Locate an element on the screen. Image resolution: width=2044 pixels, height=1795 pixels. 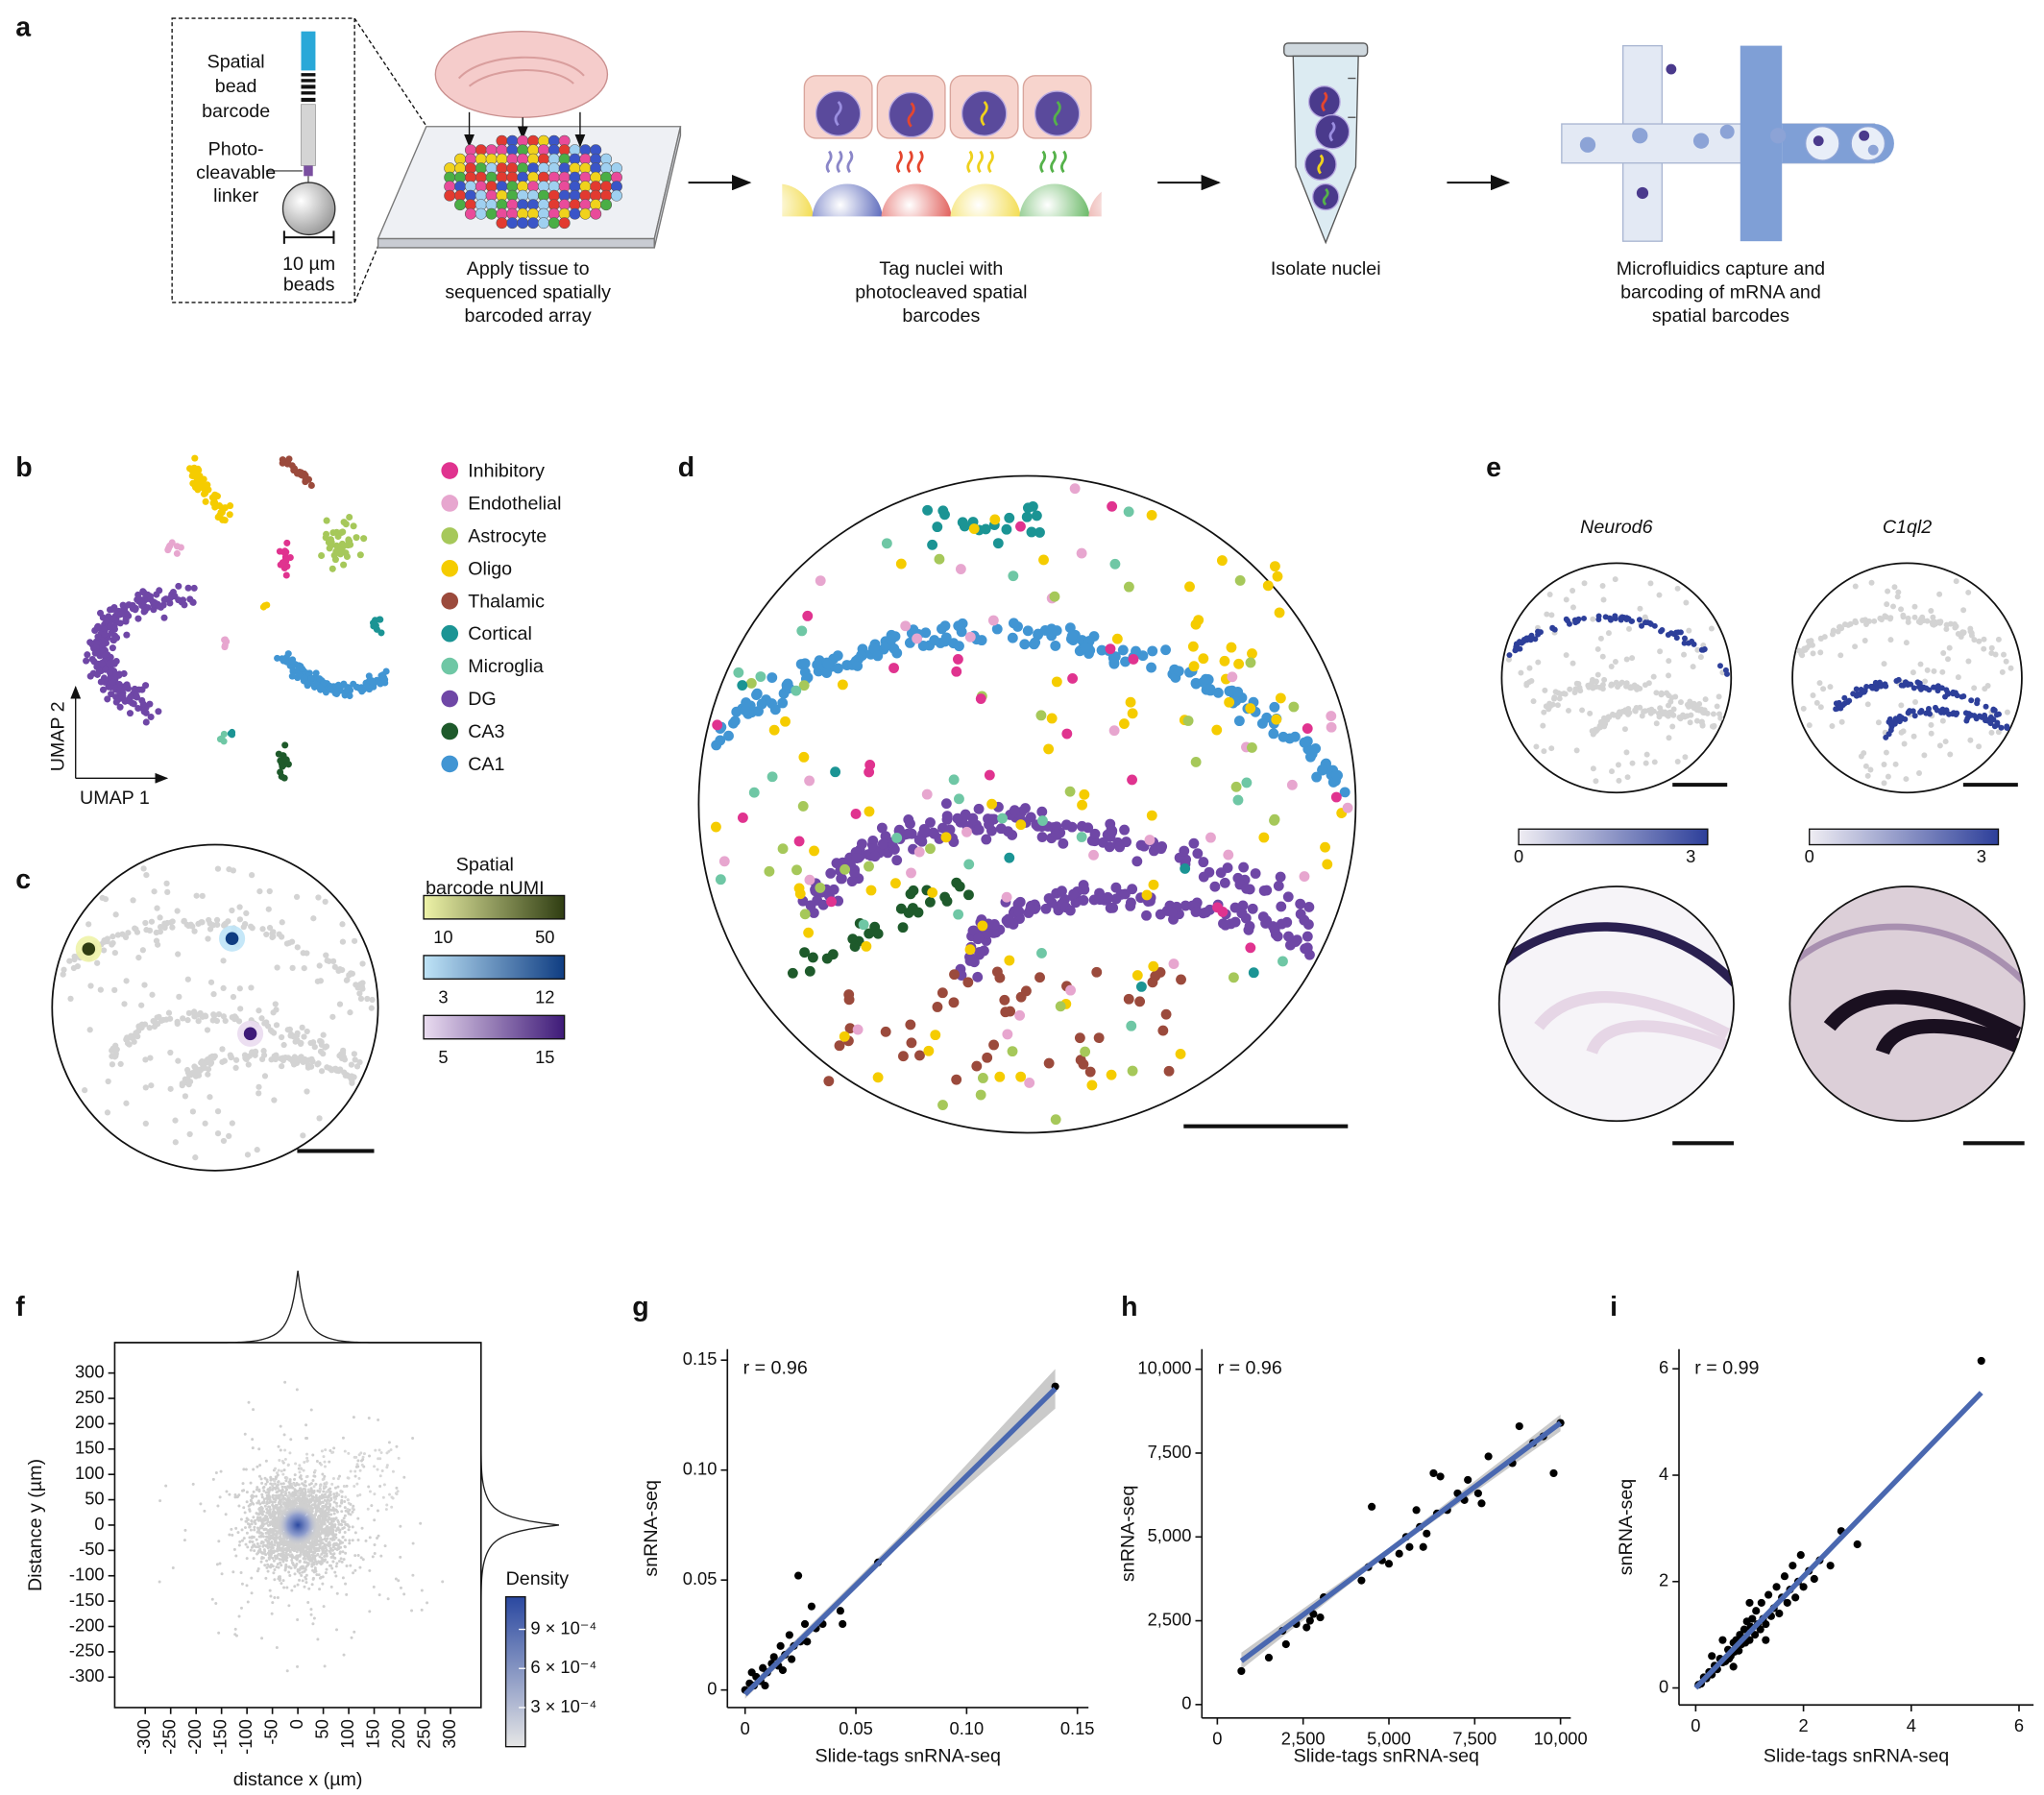
umap-point is located at coordinates (360, 555).